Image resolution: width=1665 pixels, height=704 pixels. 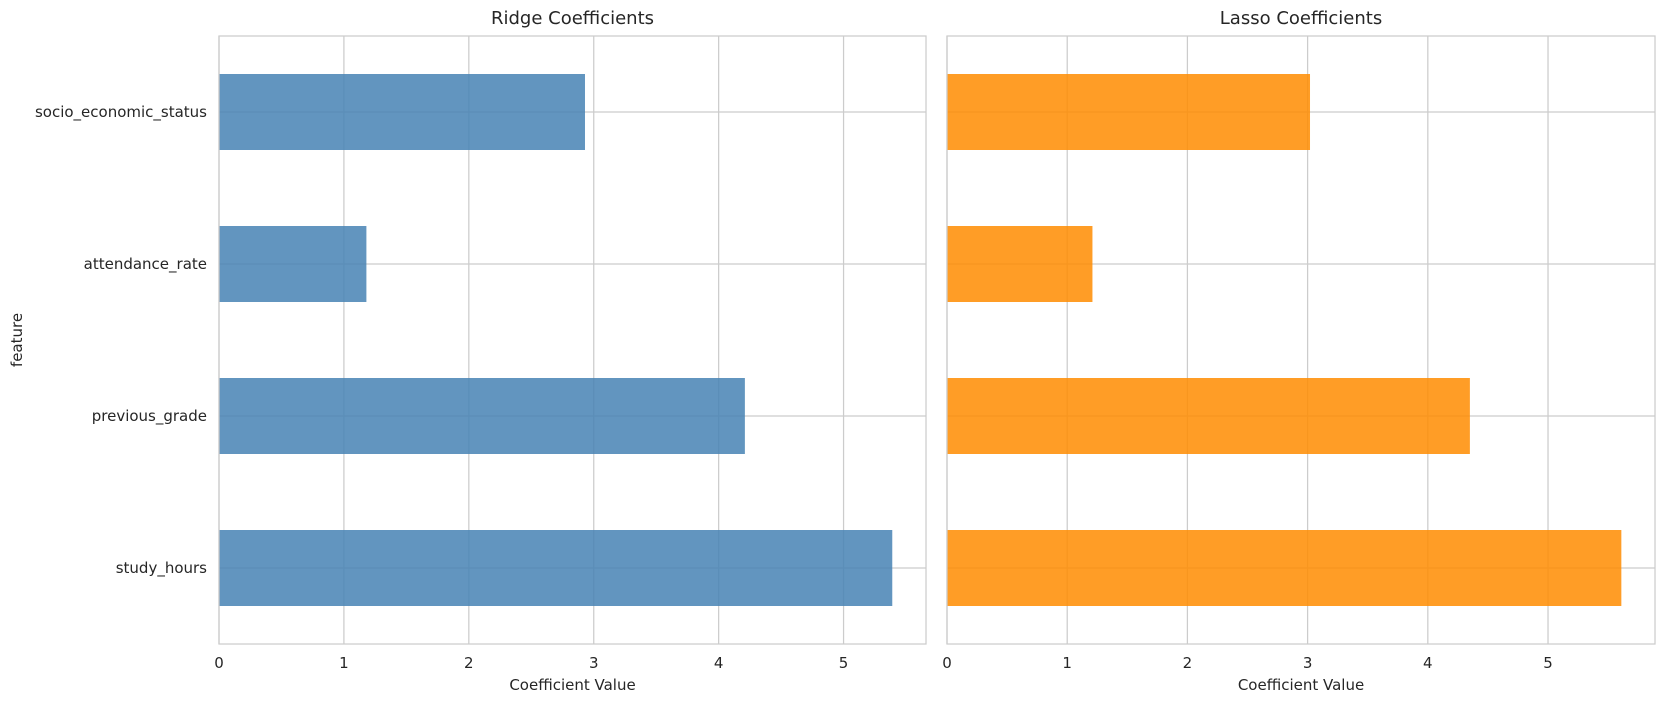 What do you see at coordinates (1301, 18) in the screenshot?
I see `lasso-title: Lasso Coefficients` at bounding box center [1301, 18].